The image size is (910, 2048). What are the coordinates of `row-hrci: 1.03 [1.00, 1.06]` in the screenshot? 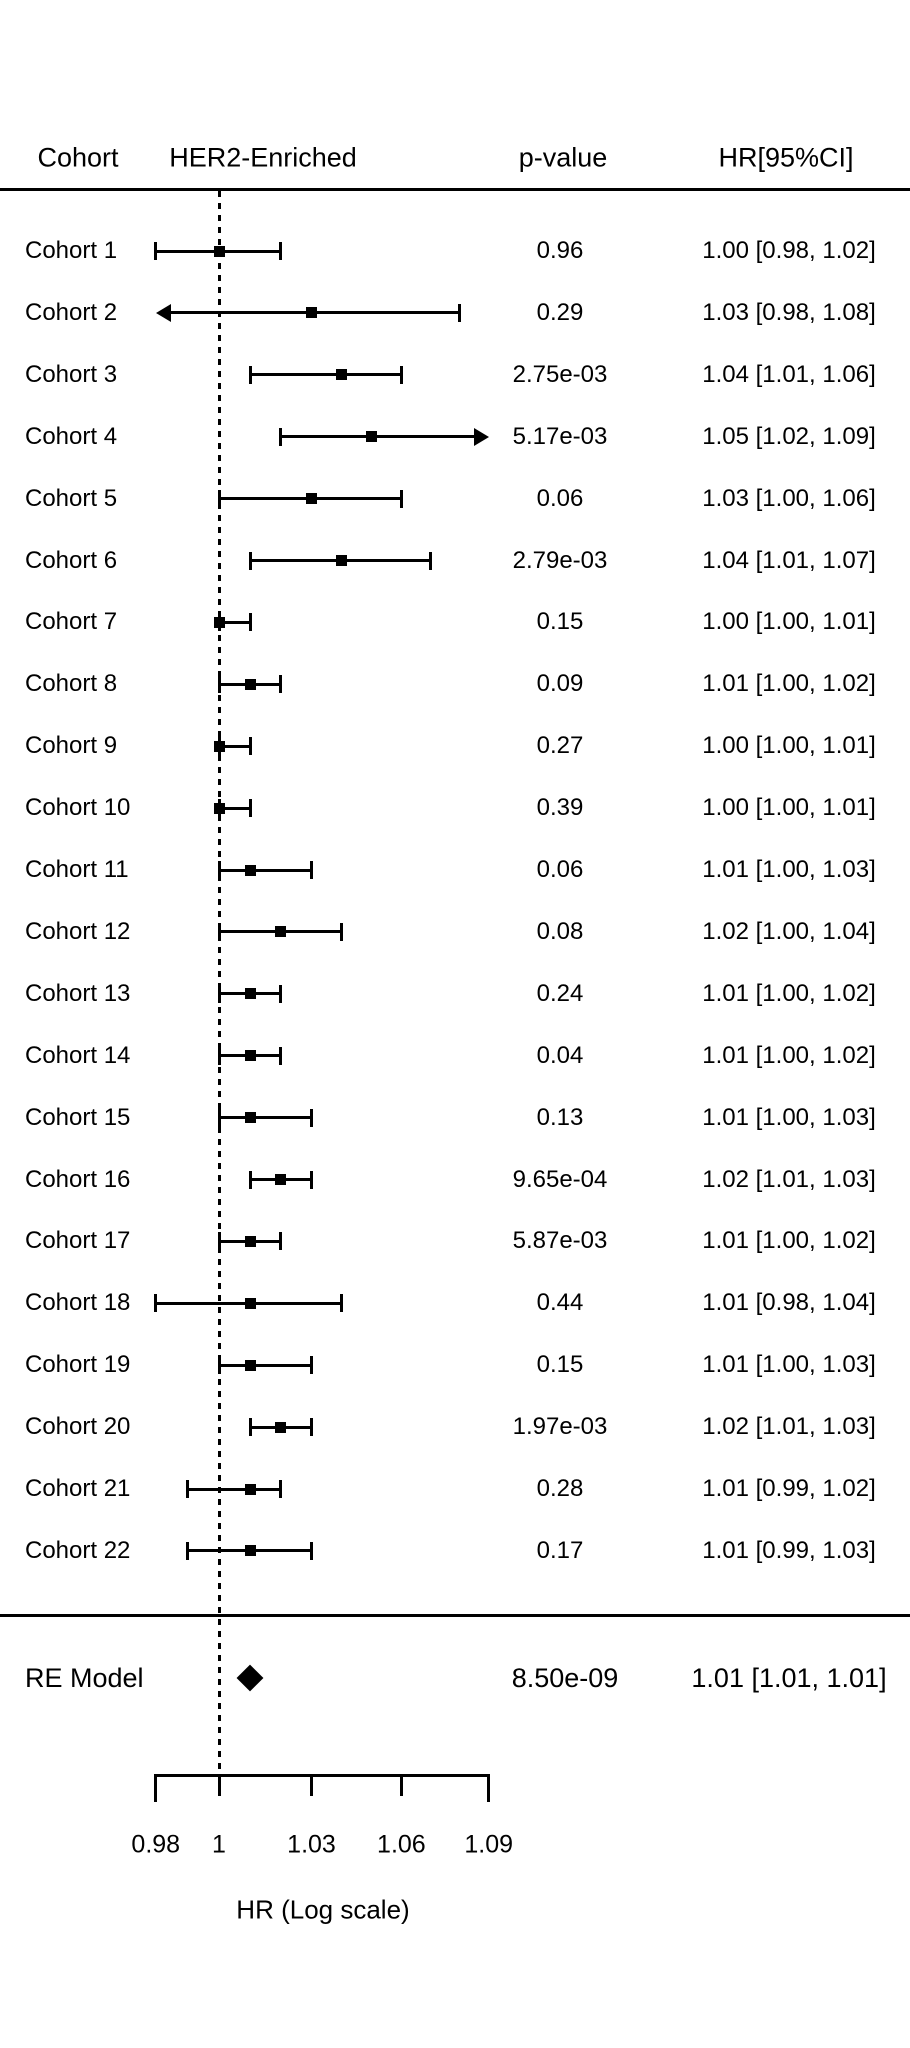 It's located at (789, 498).